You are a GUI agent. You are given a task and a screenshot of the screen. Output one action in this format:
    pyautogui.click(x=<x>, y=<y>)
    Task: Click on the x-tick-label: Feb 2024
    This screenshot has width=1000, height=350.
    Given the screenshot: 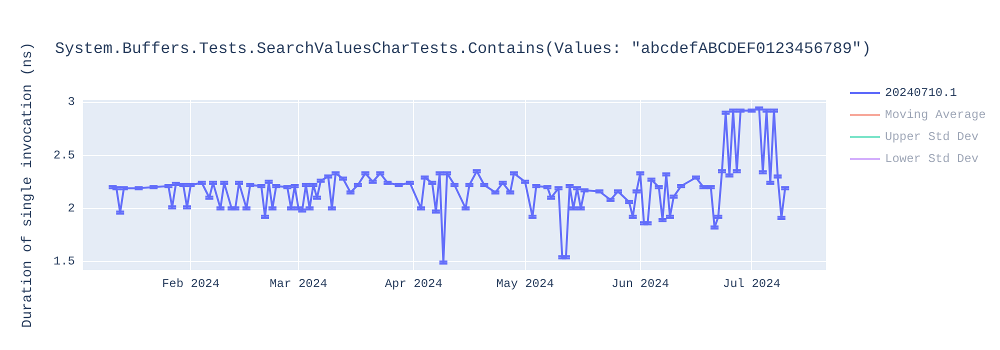 What is the action you would take?
    pyautogui.click(x=191, y=284)
    